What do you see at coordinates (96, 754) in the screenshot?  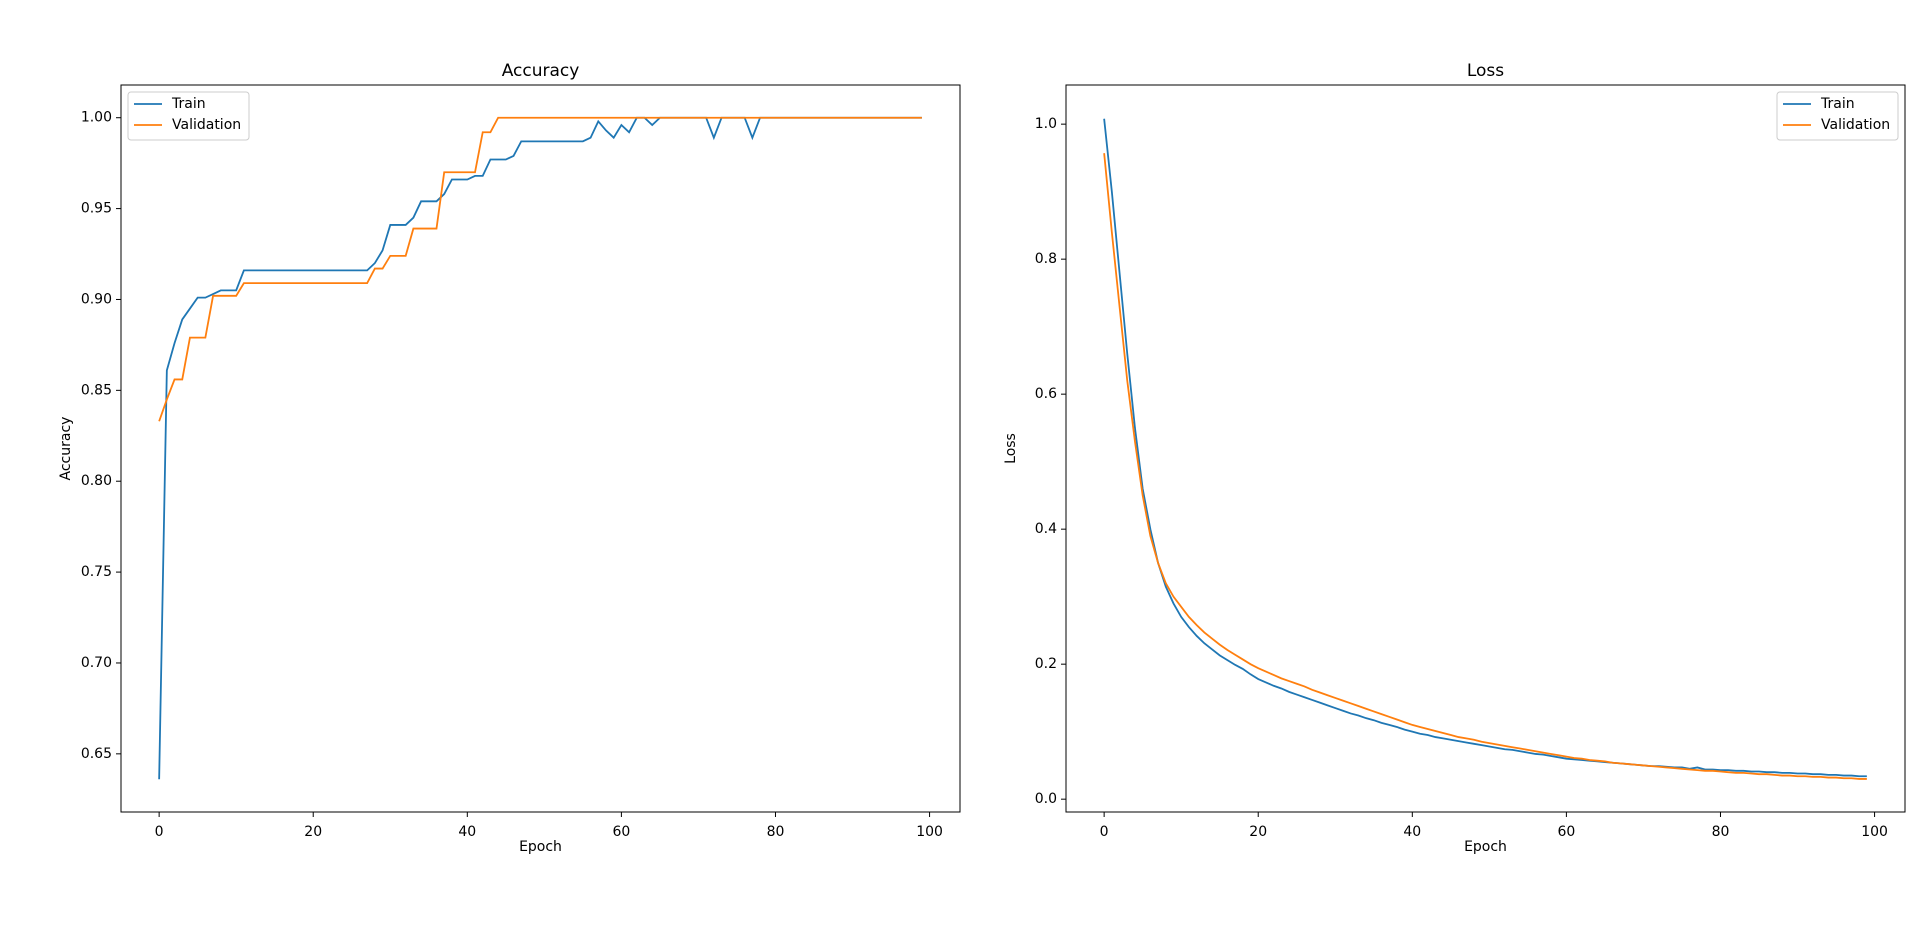 I see `y-tick-label: 0.65` at bounding box center [96, 754].